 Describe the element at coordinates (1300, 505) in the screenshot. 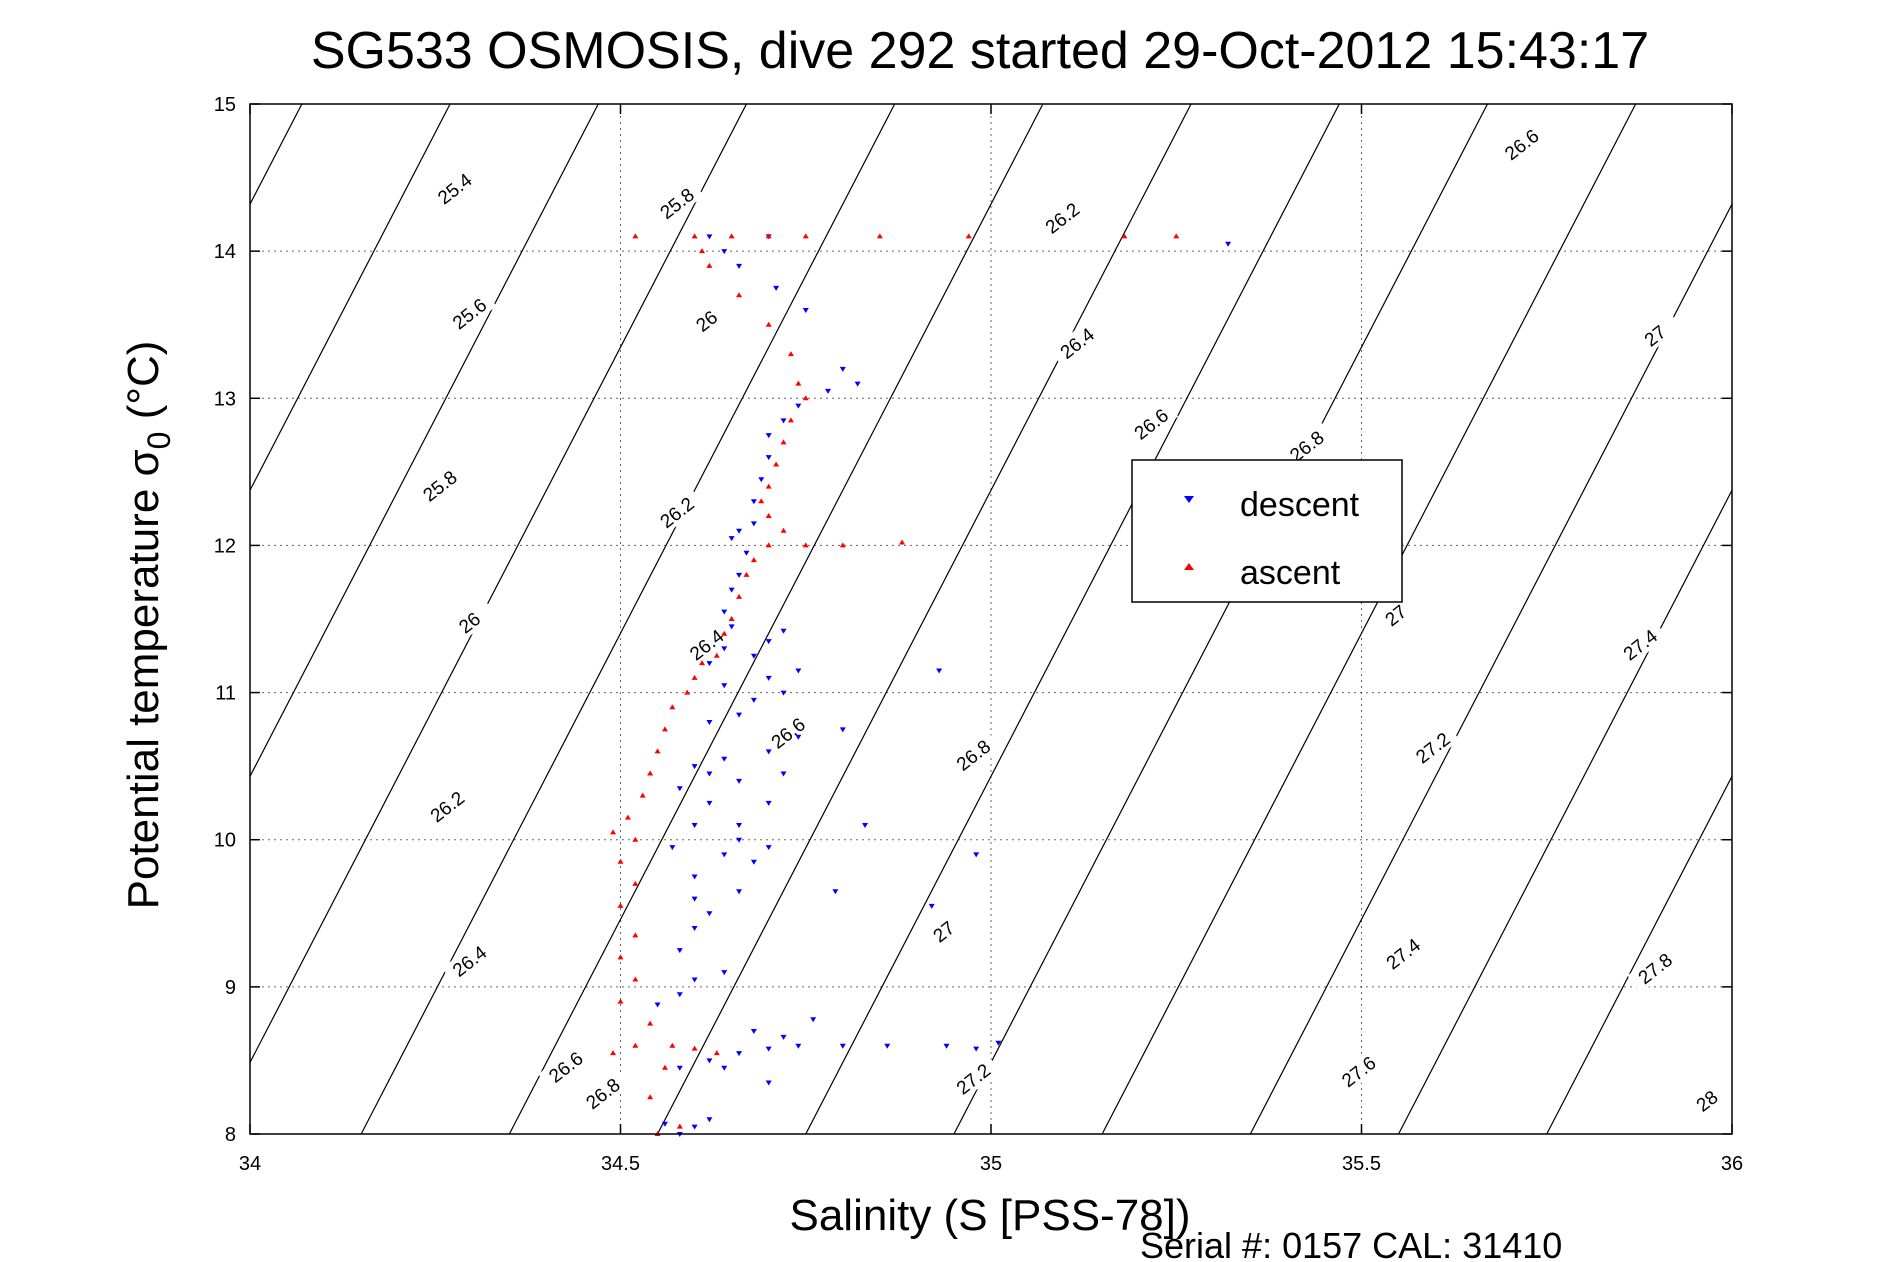

I see `legend-descent-label: descent` at that location.